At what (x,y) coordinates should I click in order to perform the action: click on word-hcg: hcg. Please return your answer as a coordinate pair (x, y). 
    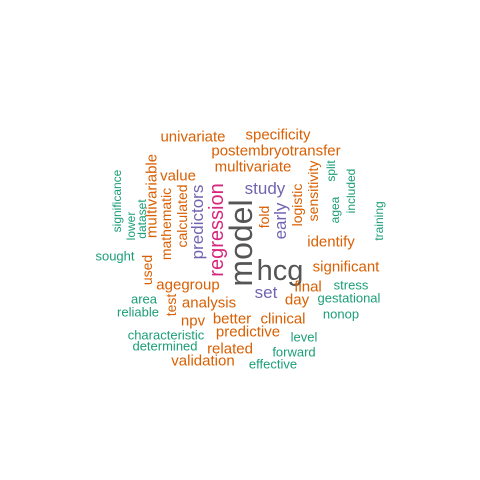
    Looking at the image, I should click on (280, 271).